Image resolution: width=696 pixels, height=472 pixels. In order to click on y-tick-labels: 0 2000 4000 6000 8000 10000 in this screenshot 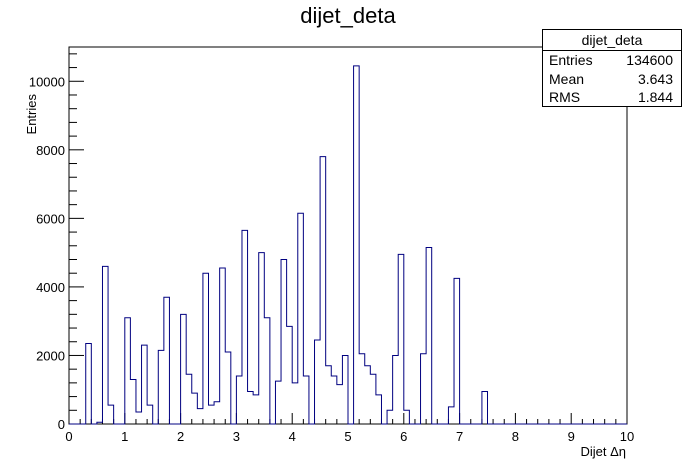, I will do `click(47, 253)`.